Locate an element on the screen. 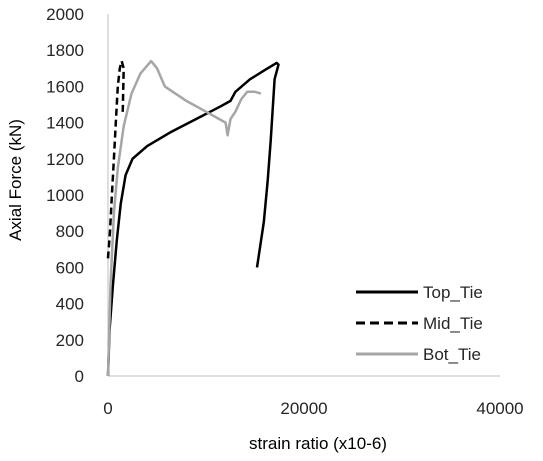  y-tick-label: 1400 is located at coordinates (65, 123).